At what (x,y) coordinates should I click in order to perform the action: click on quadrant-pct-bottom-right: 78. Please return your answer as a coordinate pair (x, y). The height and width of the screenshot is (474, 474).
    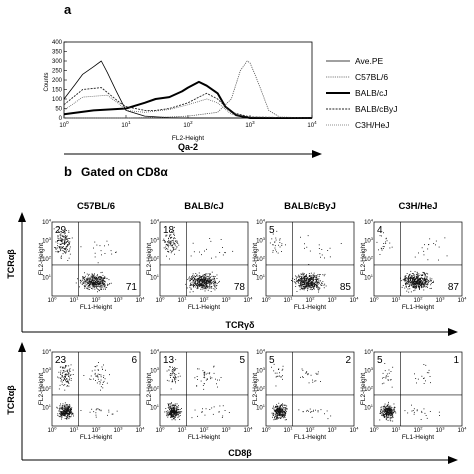
    Looking at the image, I should click on (240, 287).